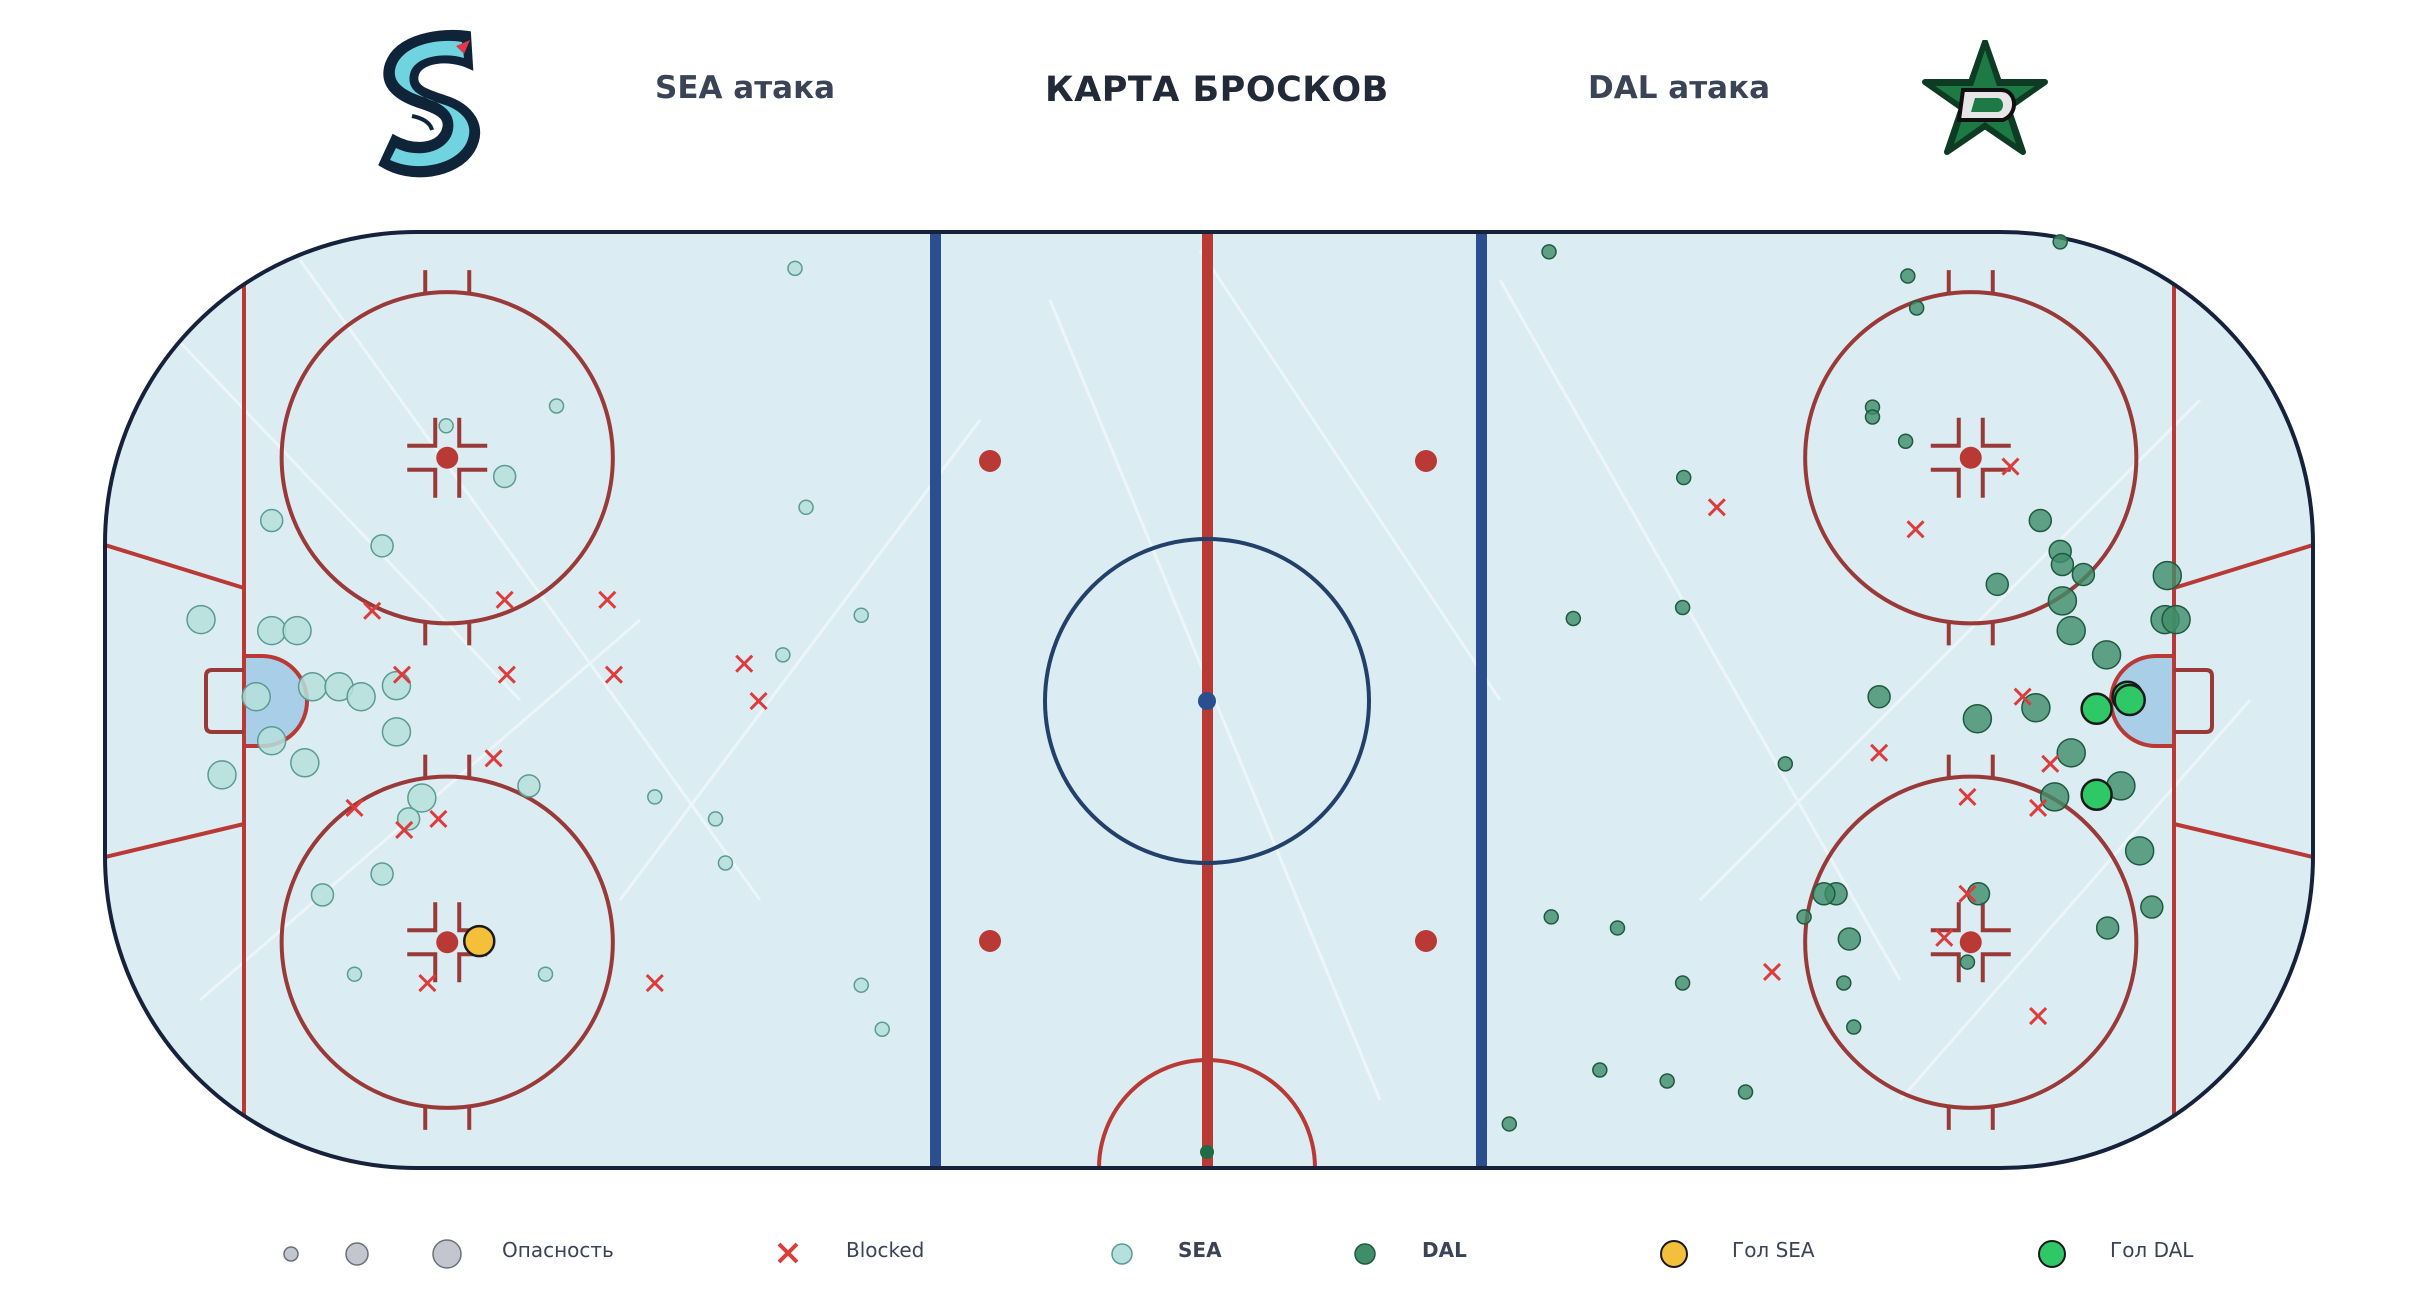  I want to click on blue-line-right, so click(1481, 700).